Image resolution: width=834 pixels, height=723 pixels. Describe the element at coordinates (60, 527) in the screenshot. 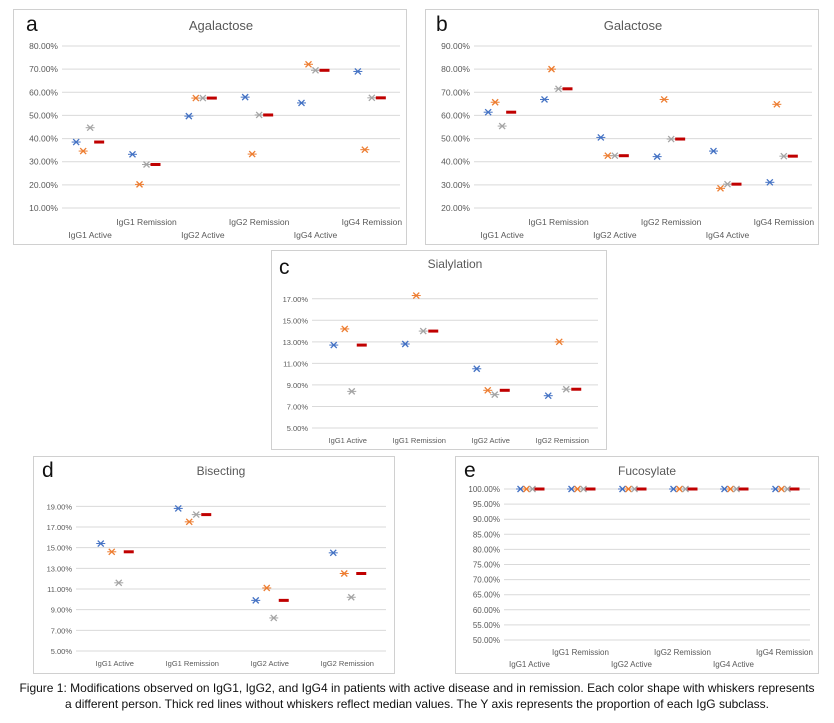

I see `y-tick-label: 17.00%` at that location.